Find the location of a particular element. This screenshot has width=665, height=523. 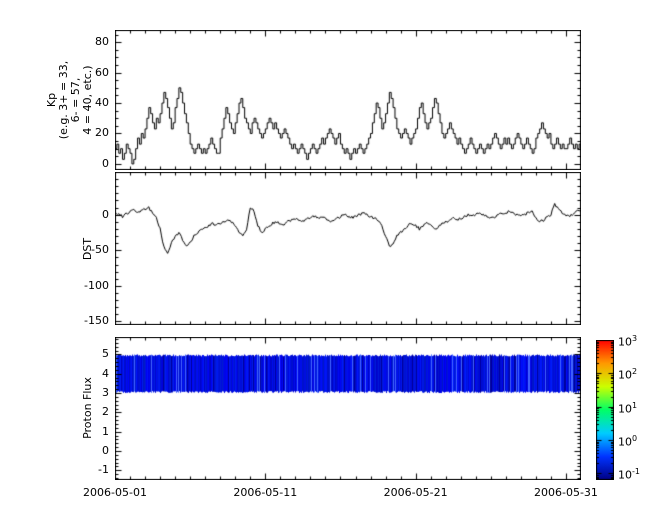

y-tick-label: 20 is located at coordinates (102, 133).